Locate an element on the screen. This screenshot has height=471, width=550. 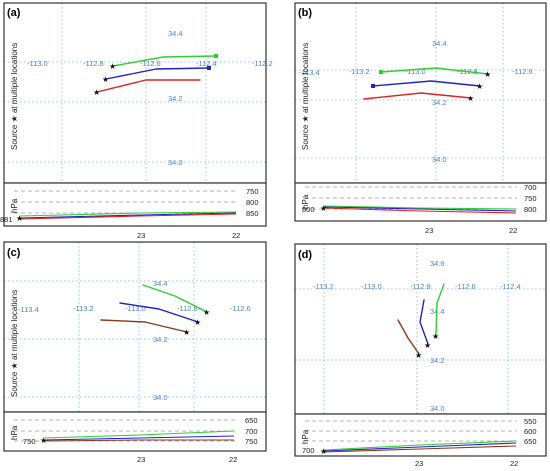
panel-d-pressure-label: 650 is located at coordinates (530, 441).